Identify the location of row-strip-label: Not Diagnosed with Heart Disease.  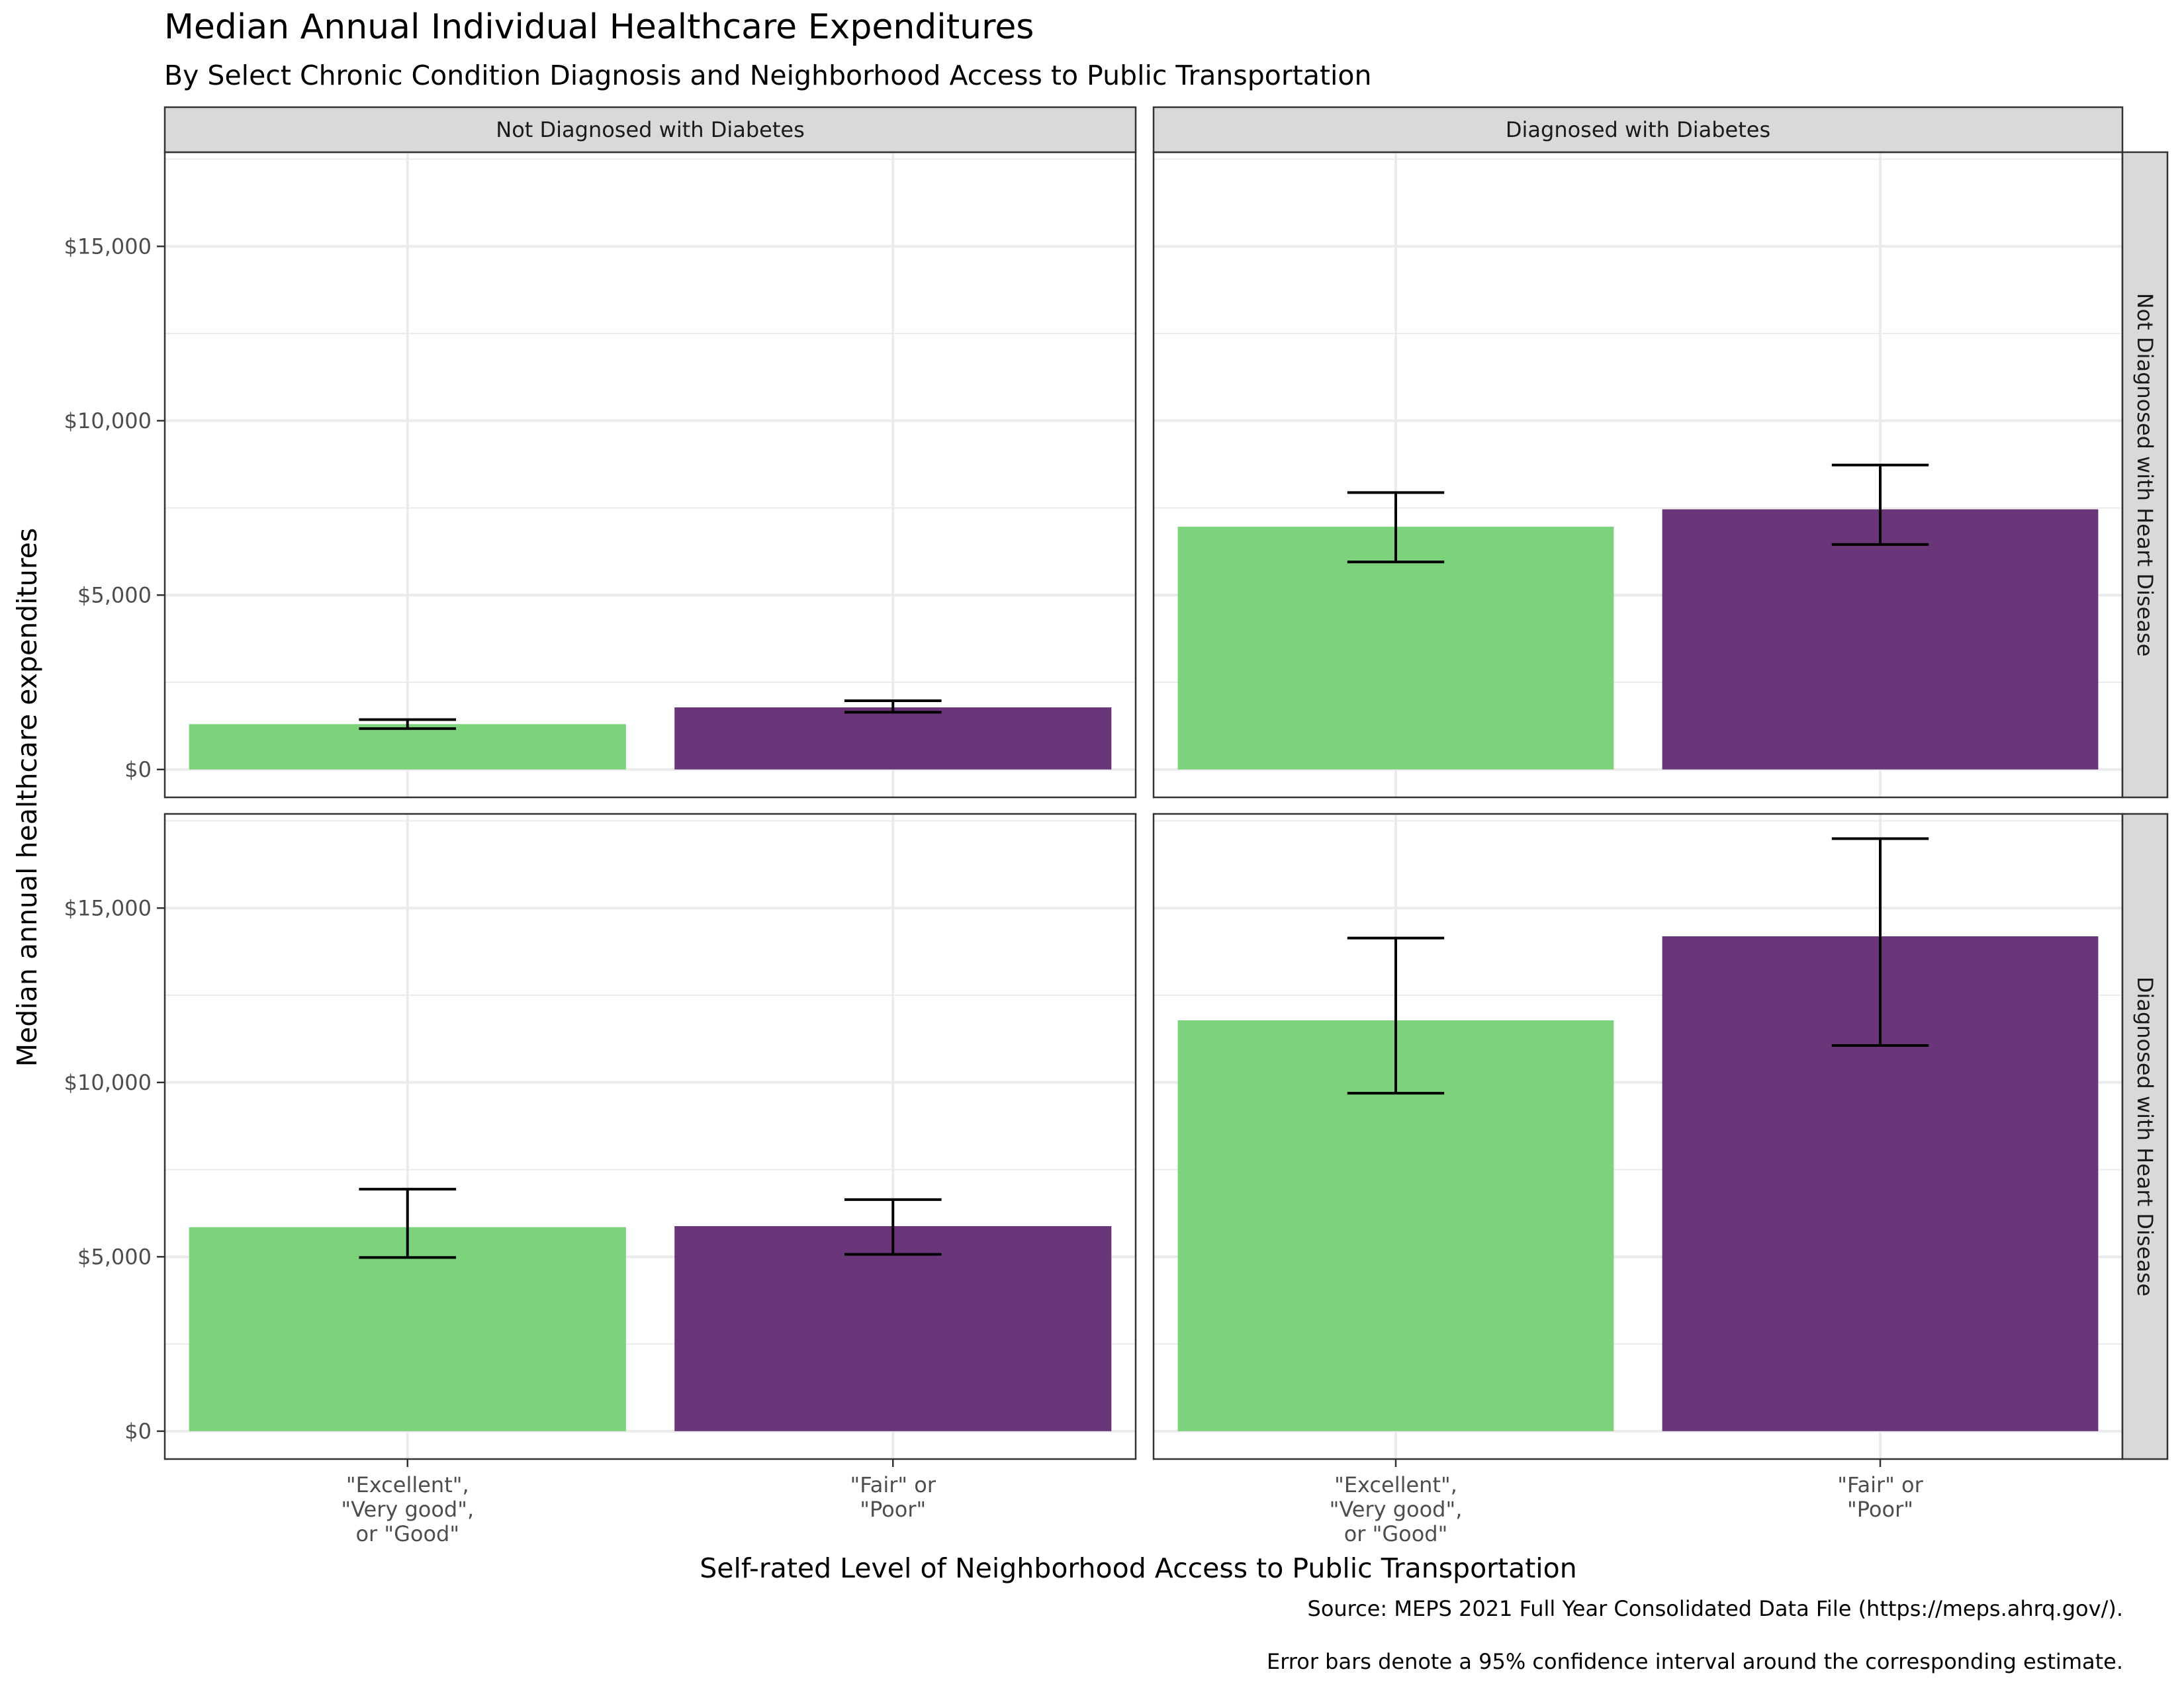
(2145, 475).